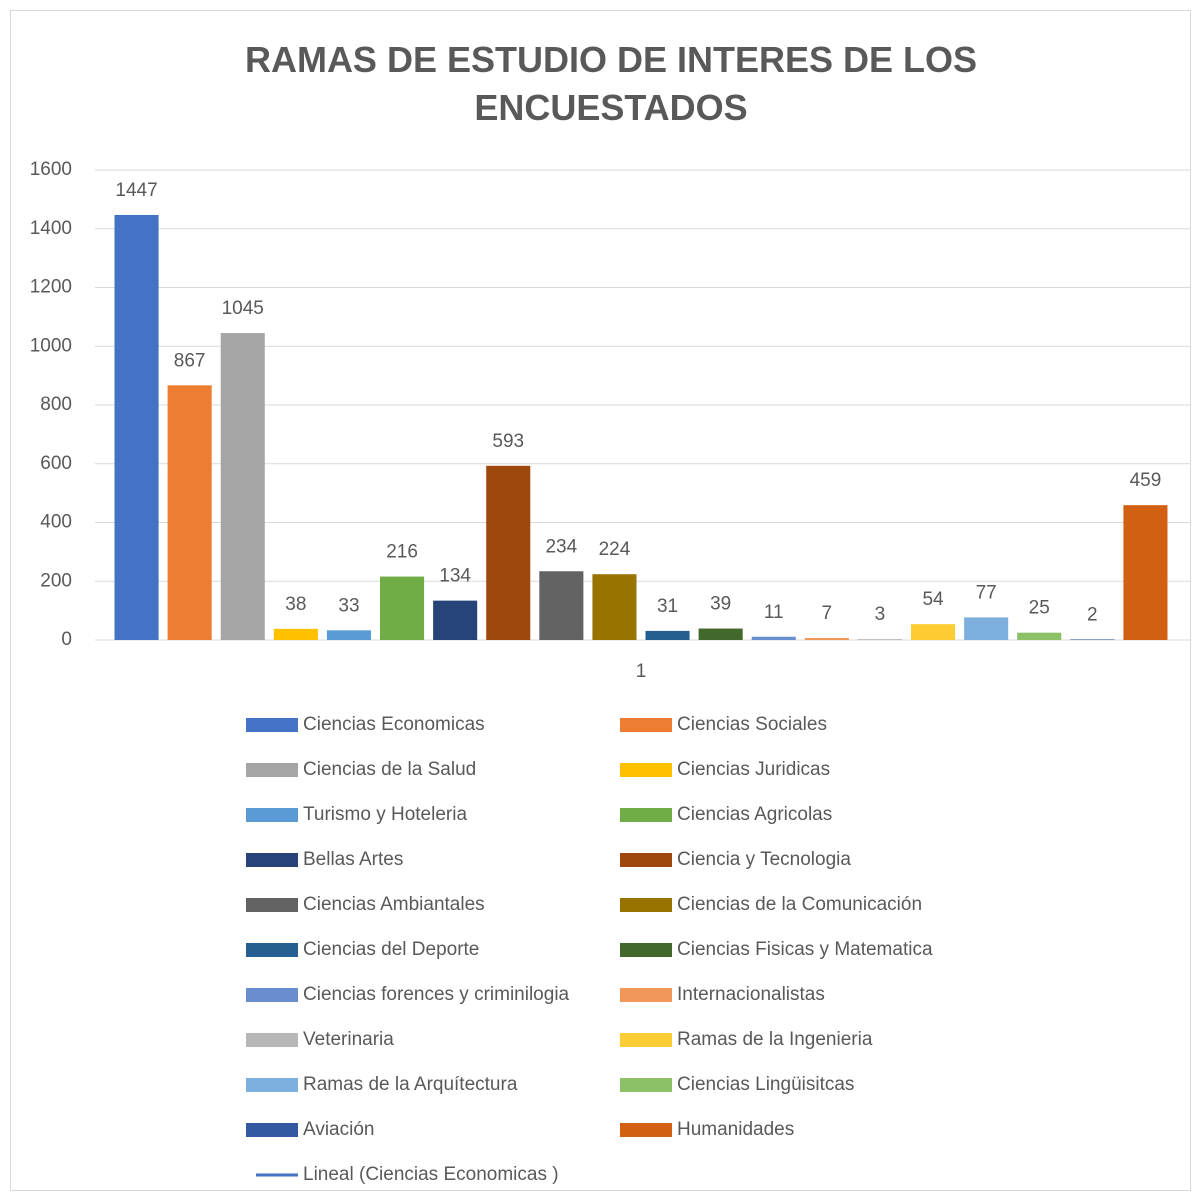 The image size is (1201, 1201). Describe the element at coordinates (338, 1129) in the screenshot. I see `legend-label: Aviación` at that location.